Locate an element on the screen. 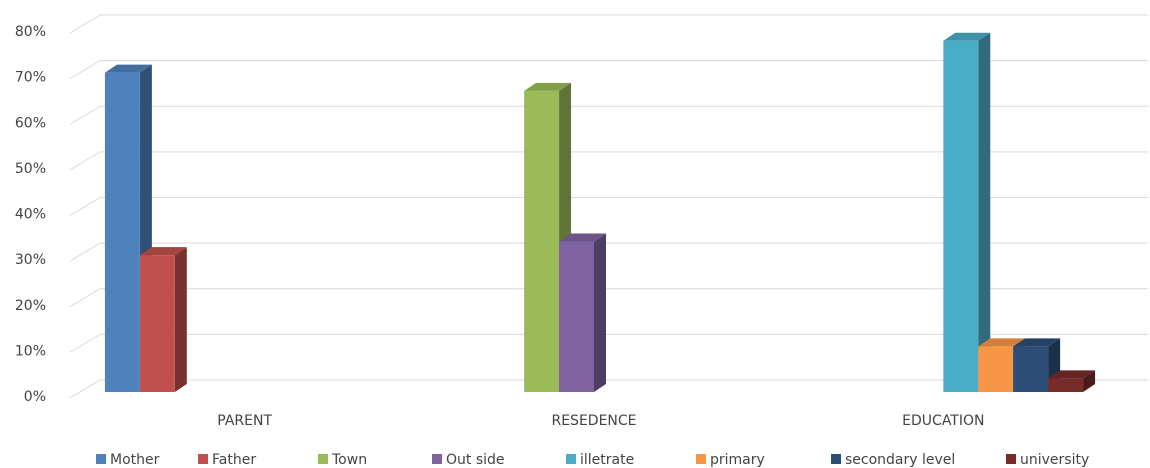 The width and height of the screenshot is (1150, 468). legend-label: Out side is located at coordinates (475, 460).